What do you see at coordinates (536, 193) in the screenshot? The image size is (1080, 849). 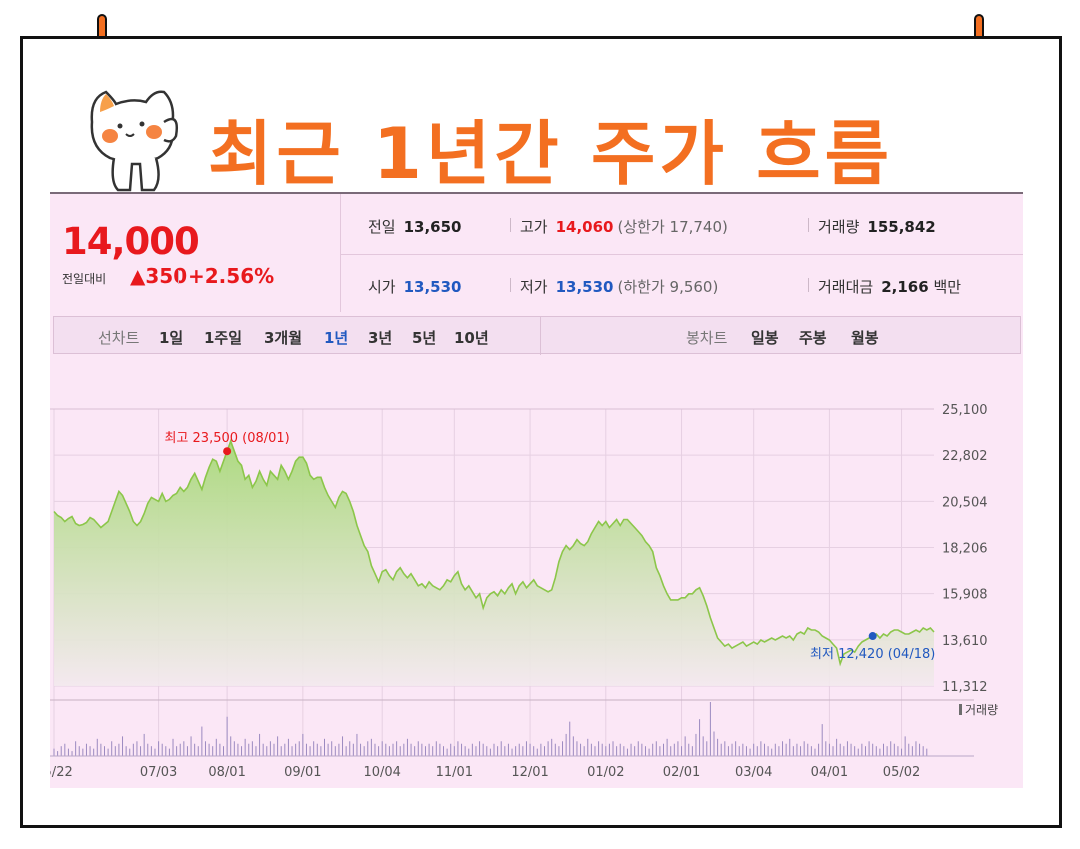 I see `panel-top-border` at bounding box center [536, 193].